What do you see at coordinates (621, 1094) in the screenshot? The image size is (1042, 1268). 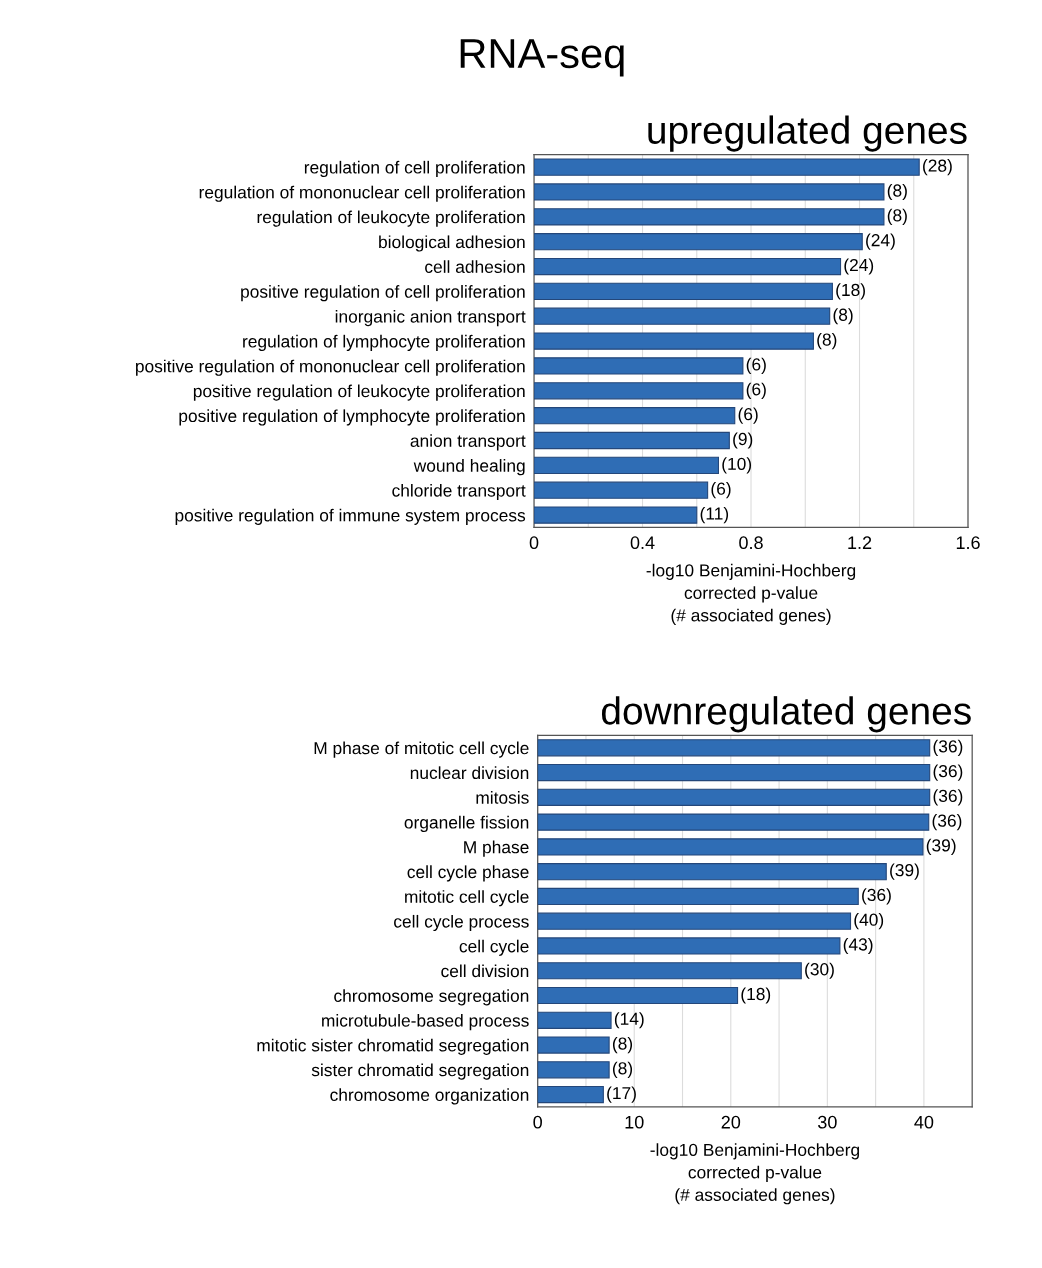 I see `annotation: (17)` at bounding box center [621, 1094].